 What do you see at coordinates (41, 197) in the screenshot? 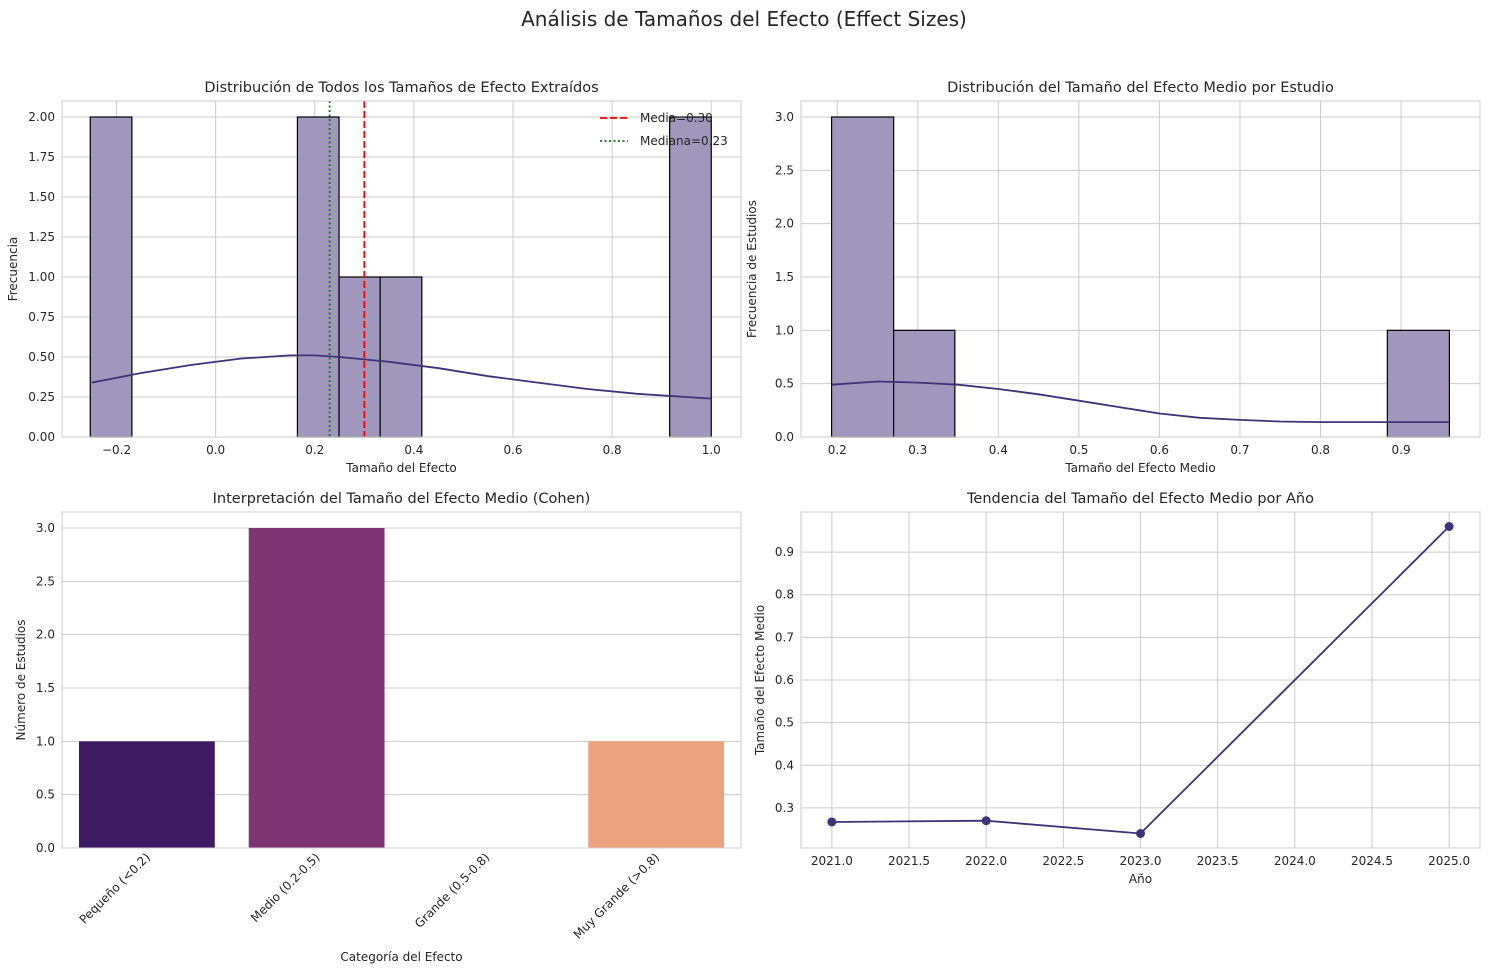
I see `y-tick-label: 1.50` at bounding box center [41, 197].